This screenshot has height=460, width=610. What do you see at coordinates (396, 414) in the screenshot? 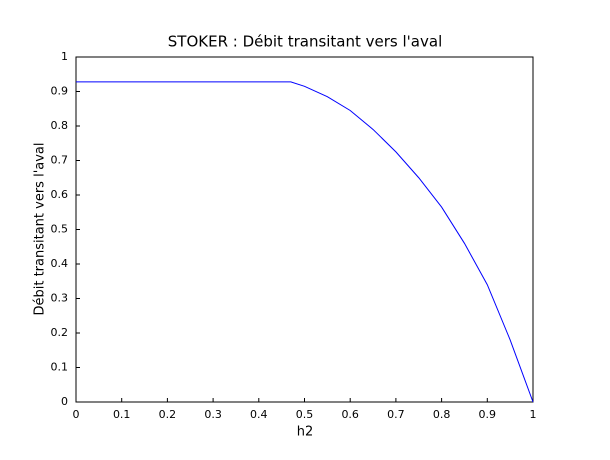
I see `x-tick-label: 0.7` at bounding box center [396, 414].